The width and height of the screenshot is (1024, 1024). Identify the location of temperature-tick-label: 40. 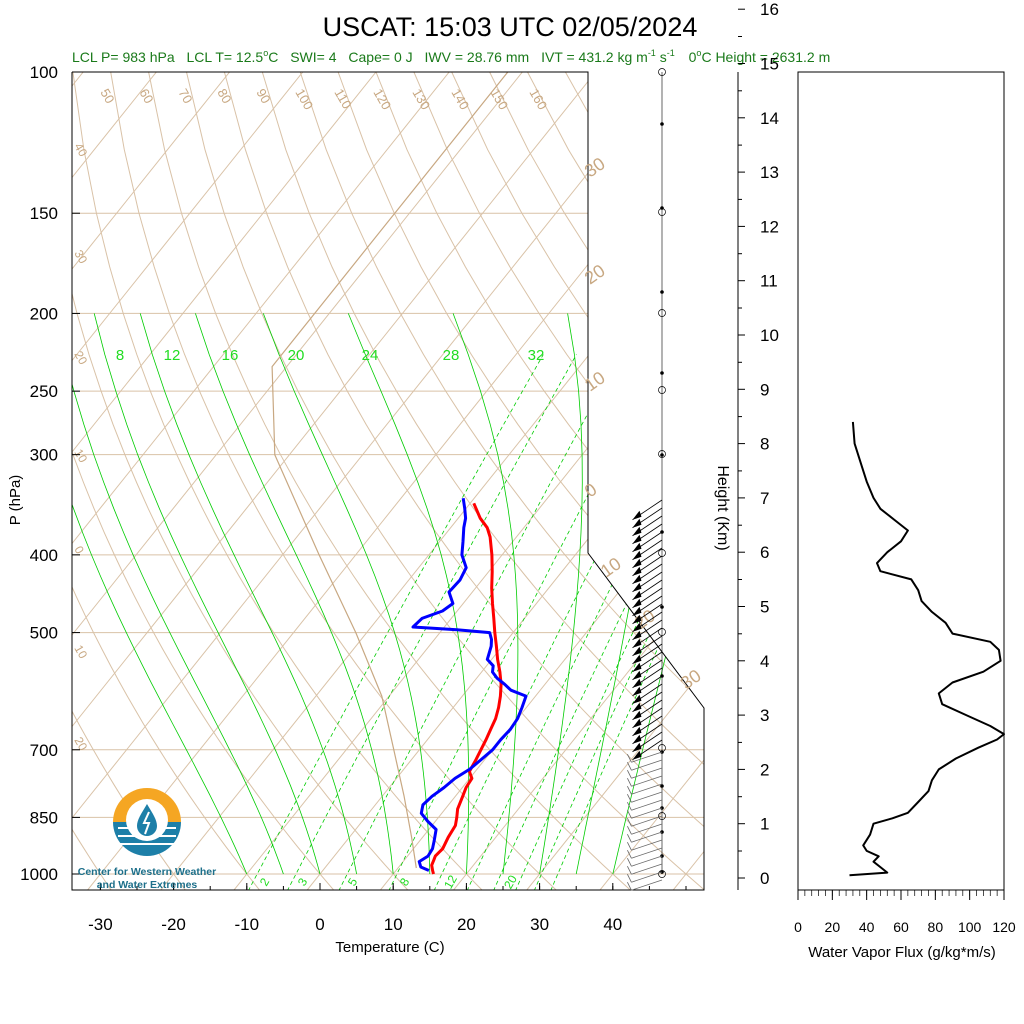
(612, 924).